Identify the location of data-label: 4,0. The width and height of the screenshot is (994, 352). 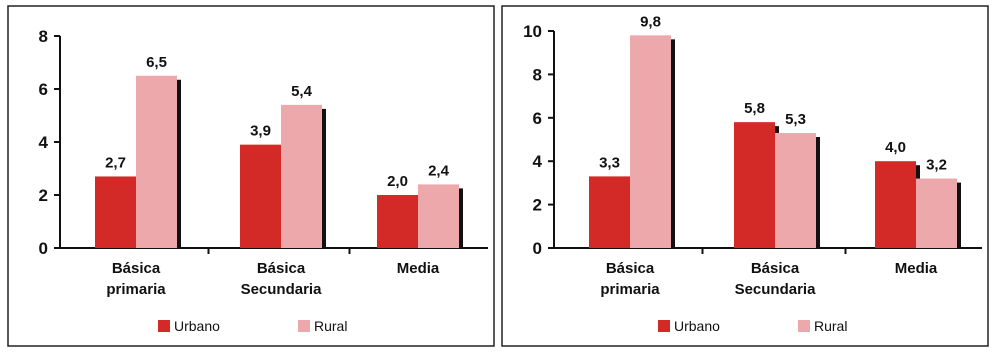
(895, 147).